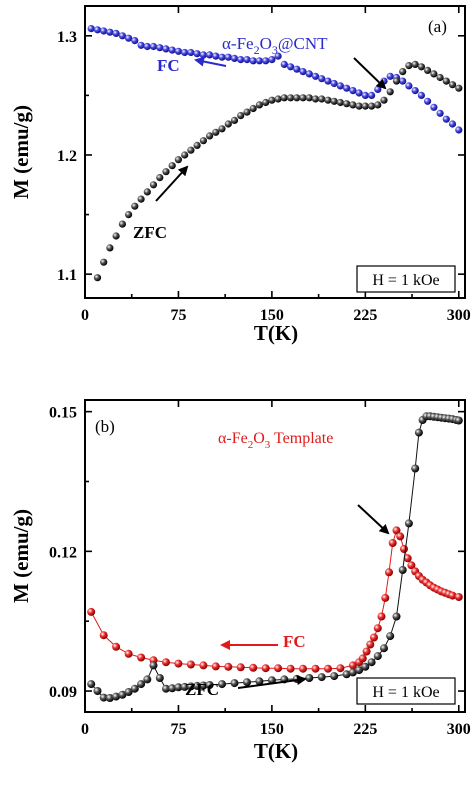 Image resolution: width=474 pixels, height=792 pixels. I want to click on x-tick-label: 300, so click(459, 315).